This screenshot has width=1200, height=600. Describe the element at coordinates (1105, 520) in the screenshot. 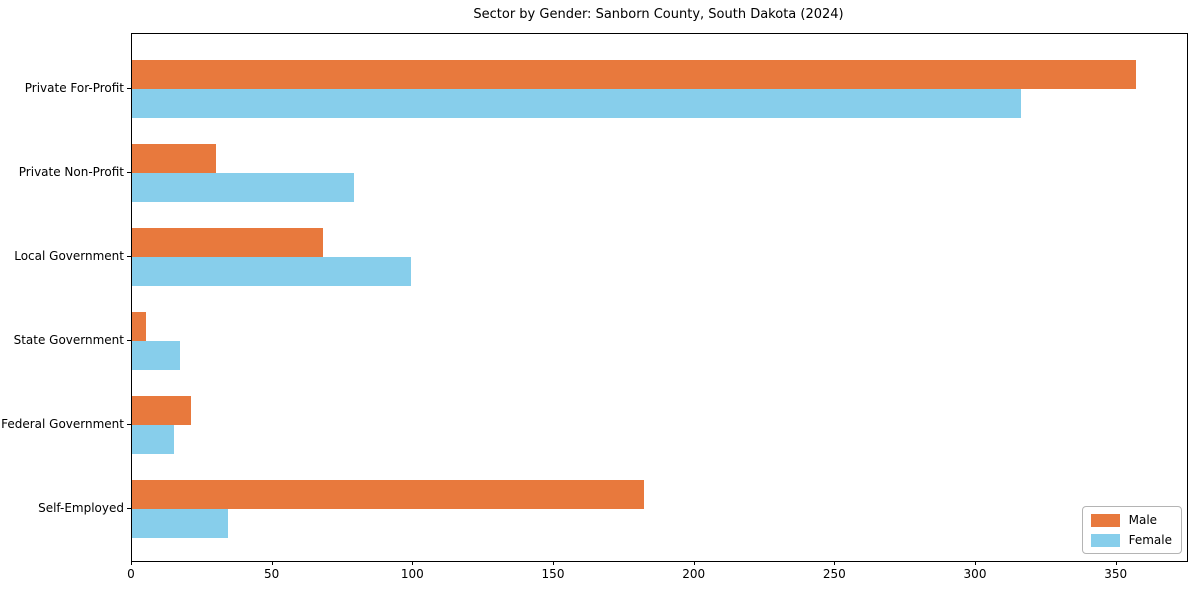

I see `legend-swatch-male` at that location.